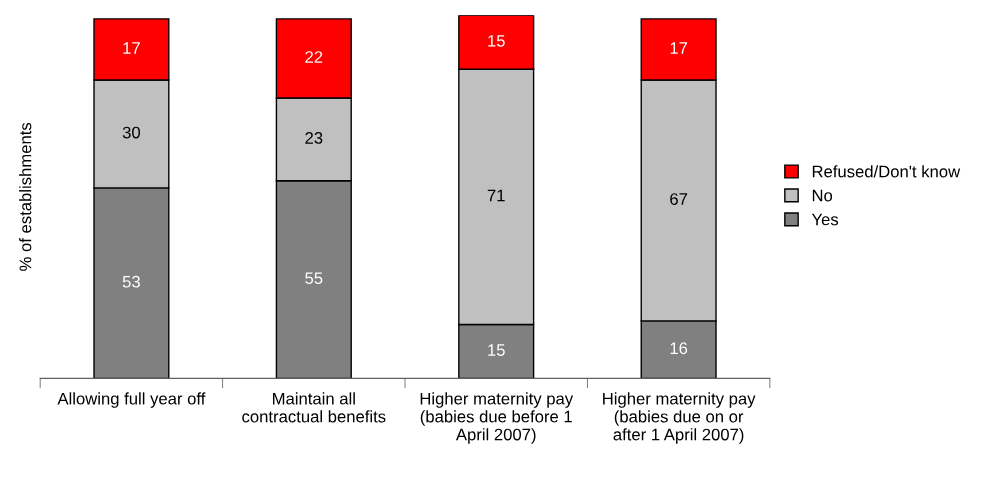  I want to click on data-label: 16, so click(679, 348).